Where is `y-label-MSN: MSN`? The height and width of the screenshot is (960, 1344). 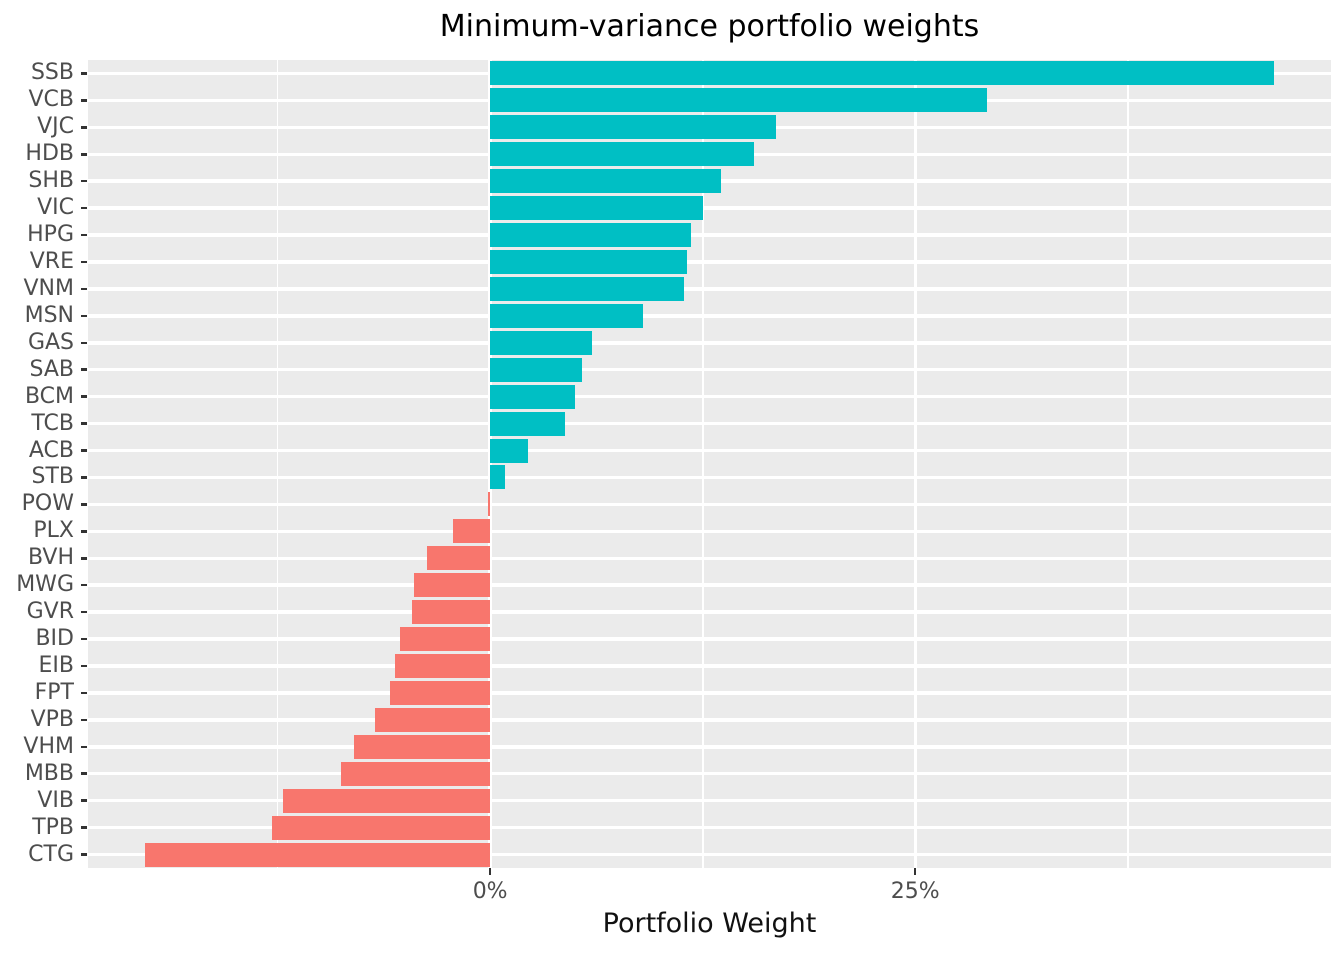 y-label-MSN: MSN is located at coordinates (49, 315).